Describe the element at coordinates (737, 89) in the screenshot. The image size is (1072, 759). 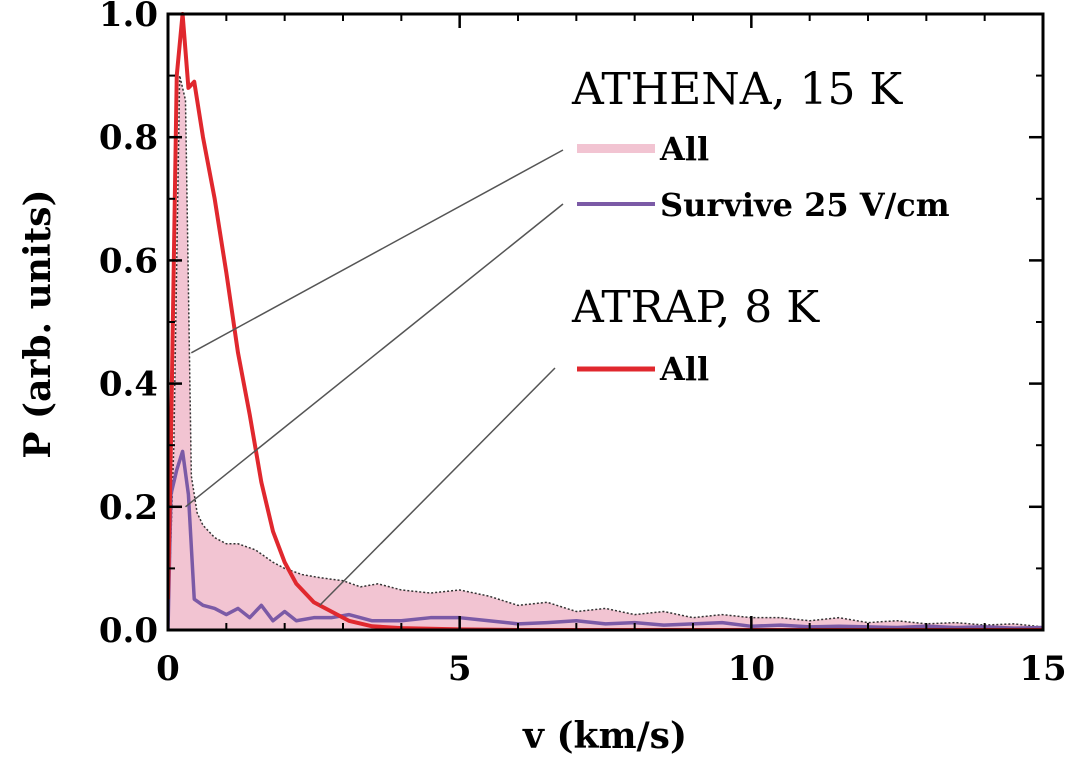
I see `legend-group-title-athena: ATHENA, 15 K` at that location.